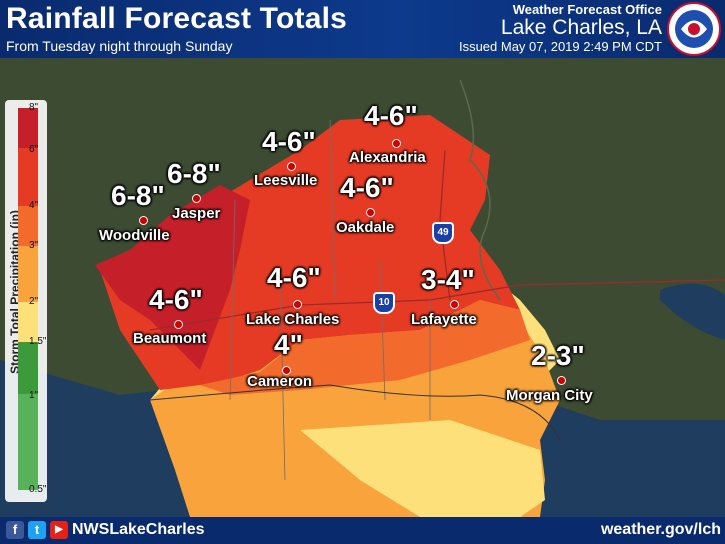  I want to click on city-dot-beaumont, so click(178, 324).